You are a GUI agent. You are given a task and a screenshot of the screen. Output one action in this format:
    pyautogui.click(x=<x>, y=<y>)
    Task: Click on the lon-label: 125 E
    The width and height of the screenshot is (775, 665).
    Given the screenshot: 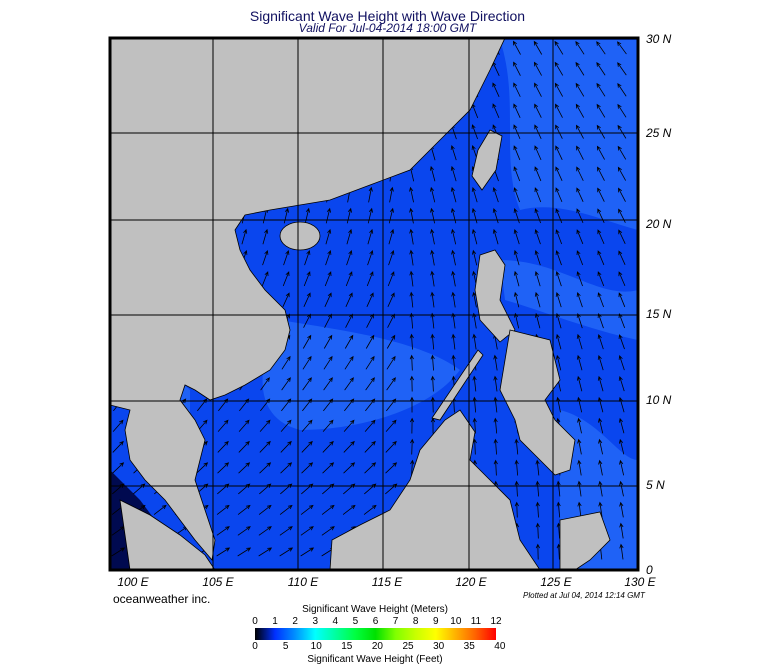 What is the action you would take?
    pyautogui.click(x=556, y=582)
    